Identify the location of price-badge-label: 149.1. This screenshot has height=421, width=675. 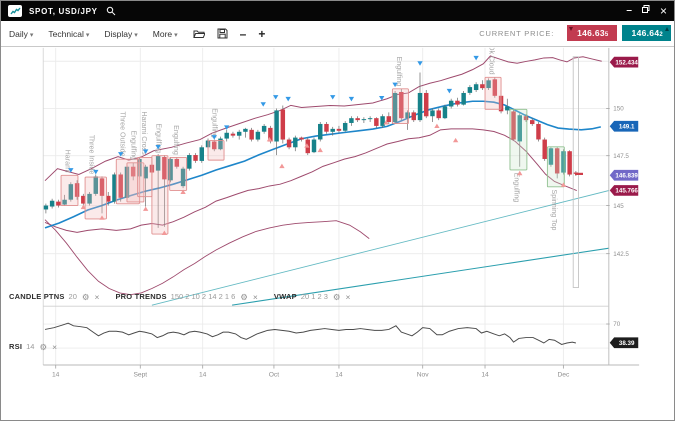
(627, 127).